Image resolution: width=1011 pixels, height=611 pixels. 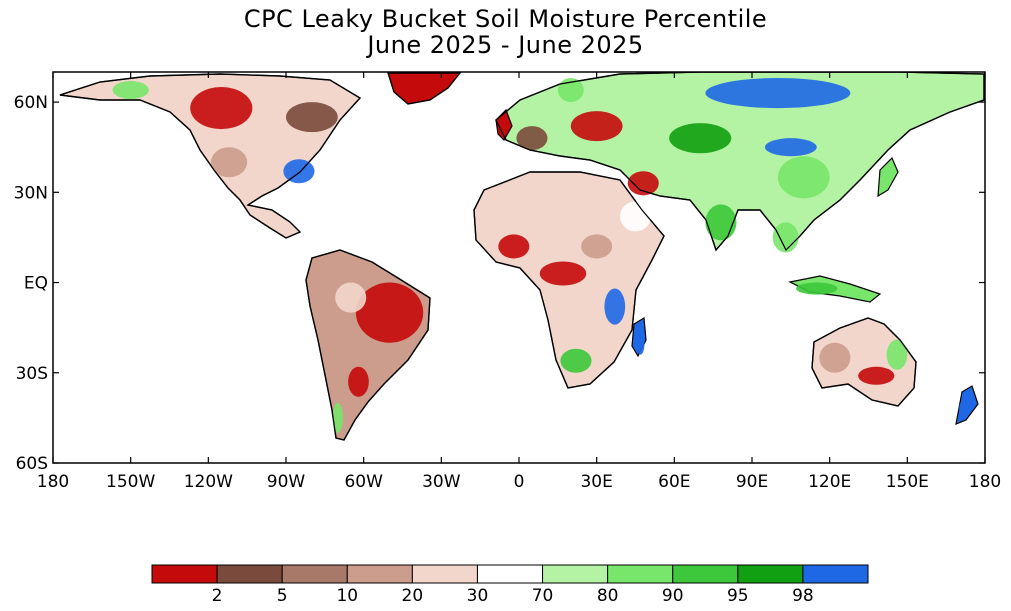 I want to click on colorbar-label: 98, so click(x=803, y=596).